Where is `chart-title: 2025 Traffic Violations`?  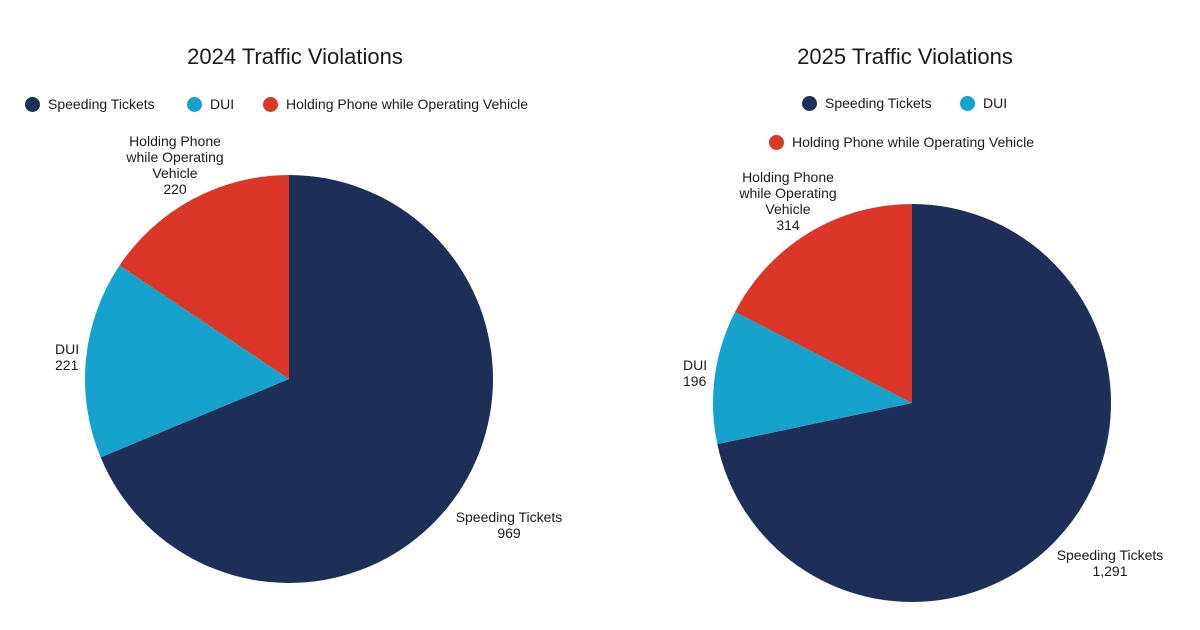
chart-title: 2025 Traffic Violations is located at coordinates (905, 56).